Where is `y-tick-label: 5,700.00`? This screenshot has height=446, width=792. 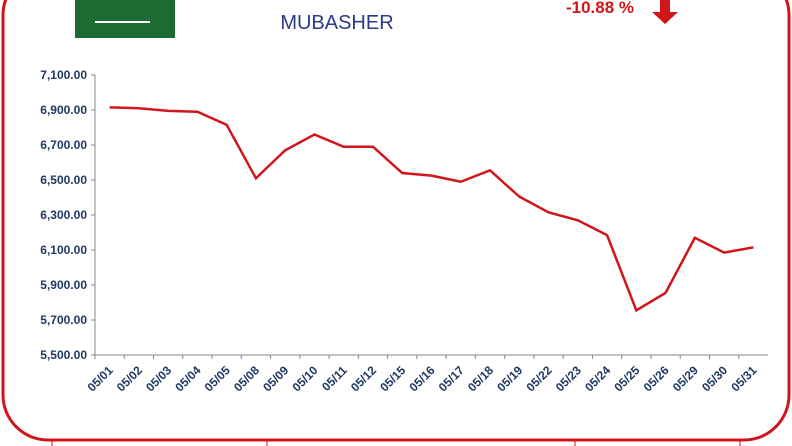
y-tick-label: 5,700.00 is located at coordinates (63, 320).